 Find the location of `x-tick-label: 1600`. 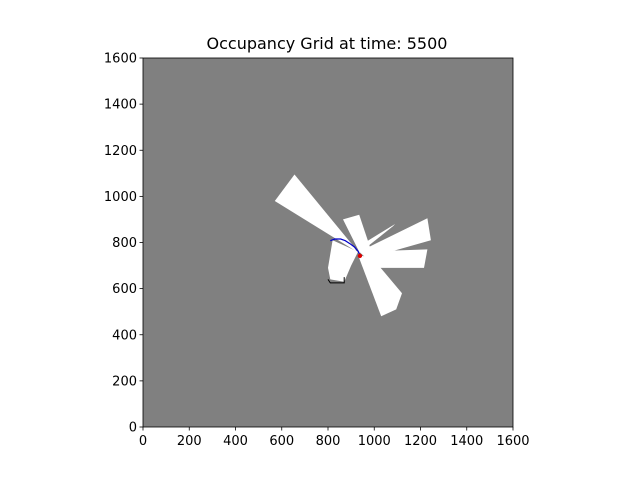

x-tick-label: 1600 is located at coordinates (512, 441).